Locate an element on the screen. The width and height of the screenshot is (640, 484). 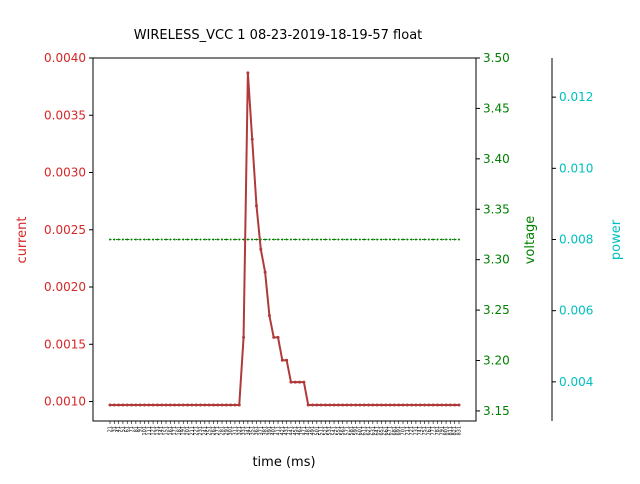
current-tick-label: 0.0015 is located at coordinates (65, 344).